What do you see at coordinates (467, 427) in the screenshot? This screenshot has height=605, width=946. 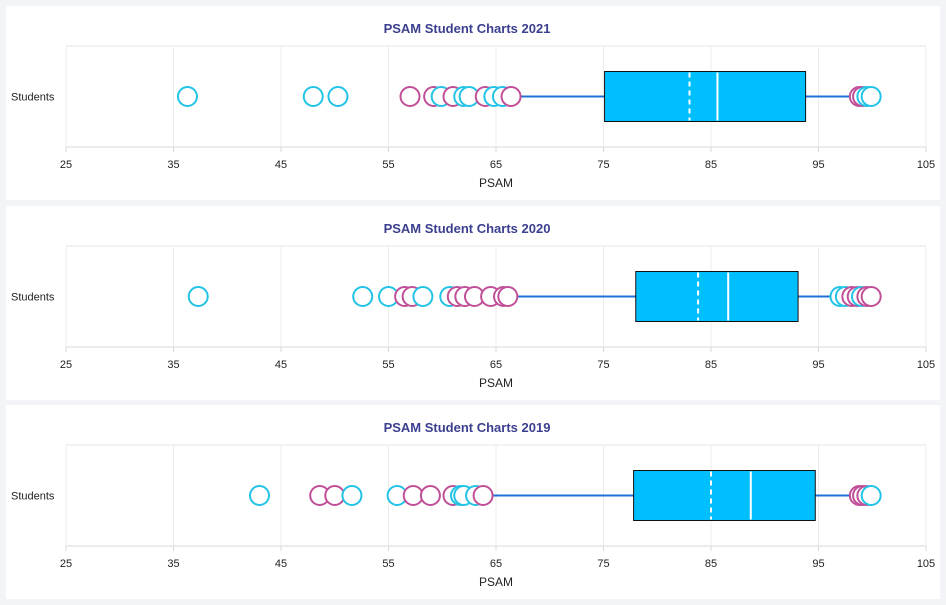 I see `chart-title: PSAM Student Charts 2019` at bounding box center [467, 427].